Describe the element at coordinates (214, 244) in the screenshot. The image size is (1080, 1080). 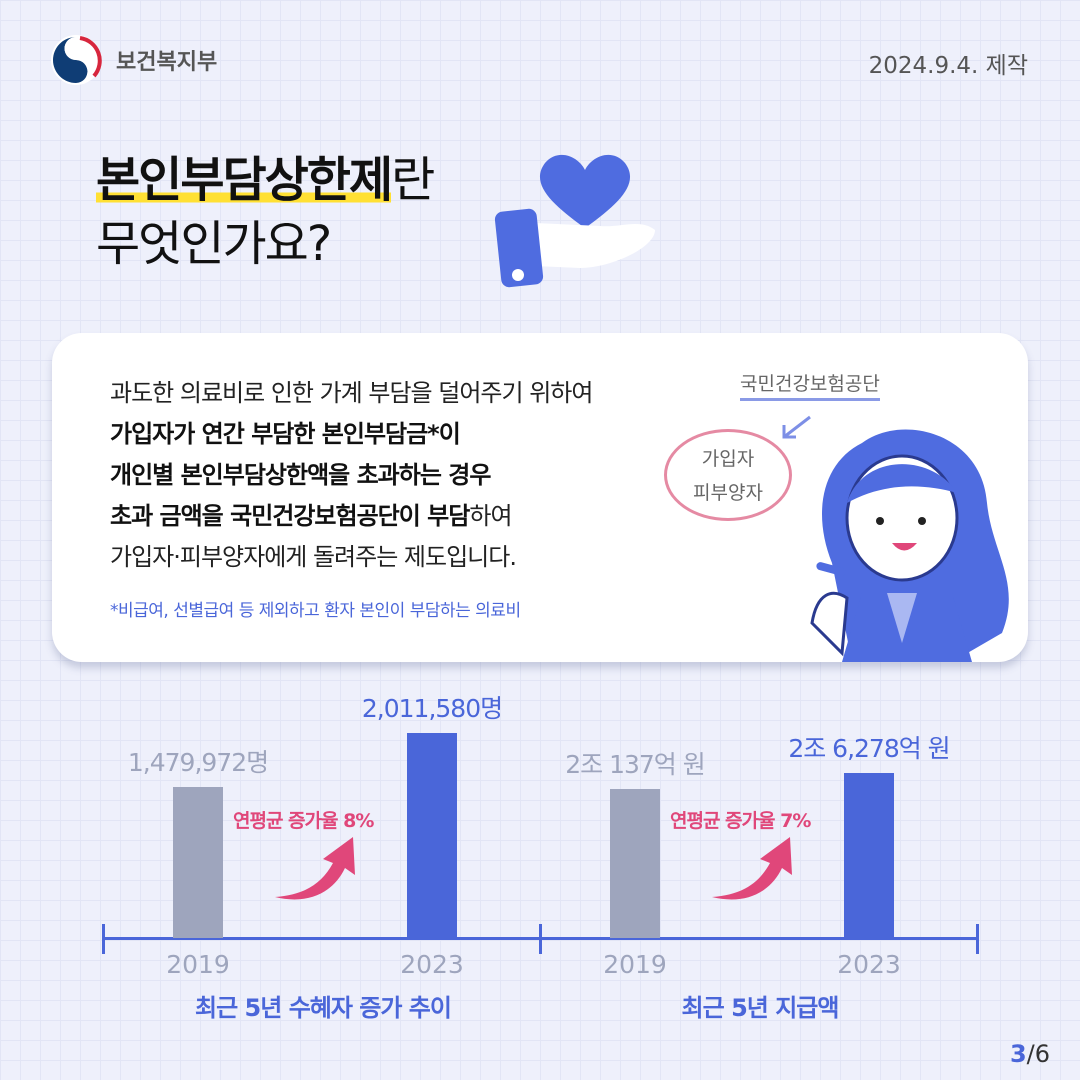
I see `title-line2: 무엇인가요?` at that location.